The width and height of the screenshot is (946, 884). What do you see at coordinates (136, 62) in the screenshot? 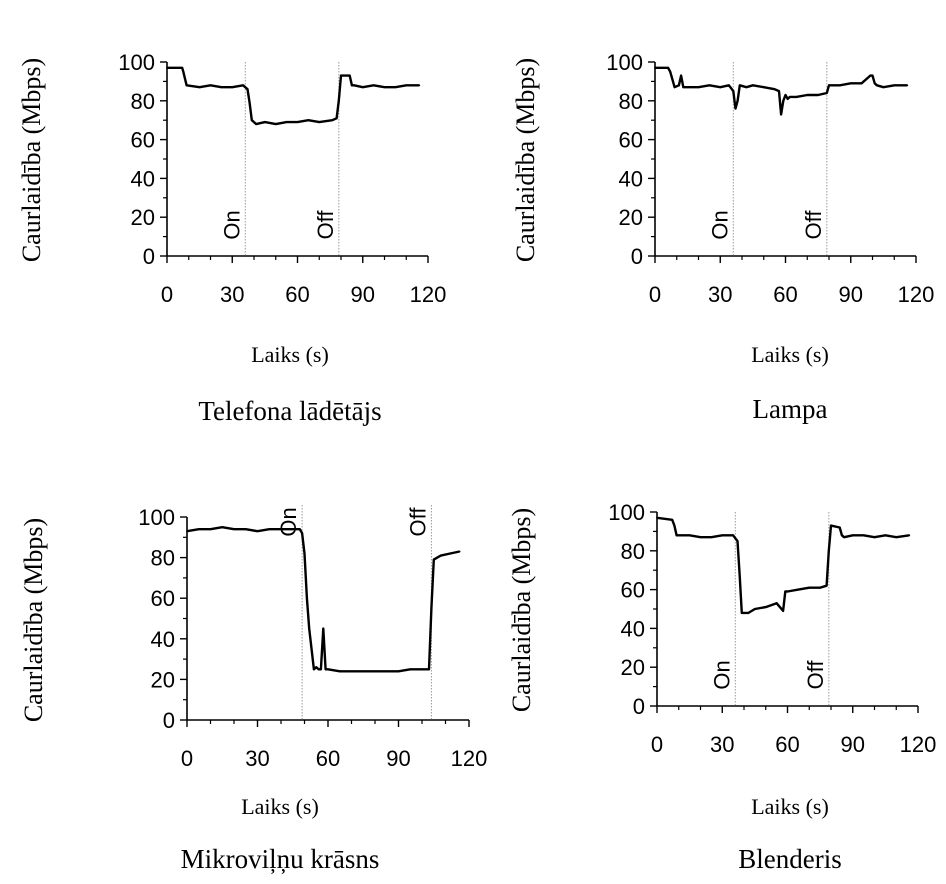
I see `y-tick-label: 100` at bounding box center [136, 62].